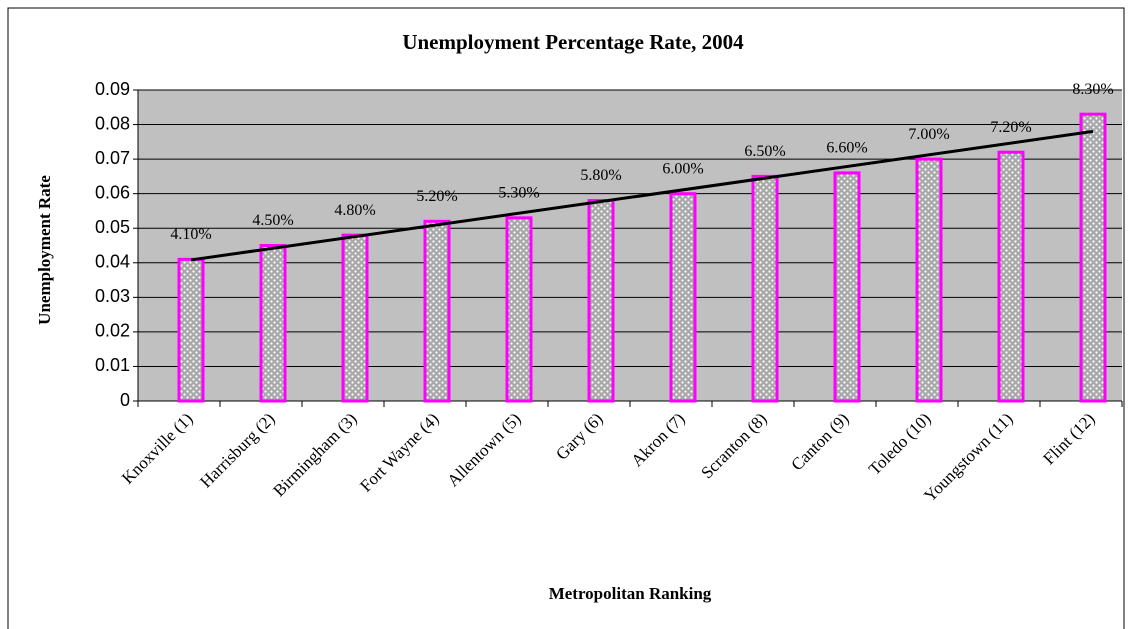  What do you see at coordinates (112, 89) in the screenshot?
I see `y-tick-label: 0.09` at bounding box center [112, 89].